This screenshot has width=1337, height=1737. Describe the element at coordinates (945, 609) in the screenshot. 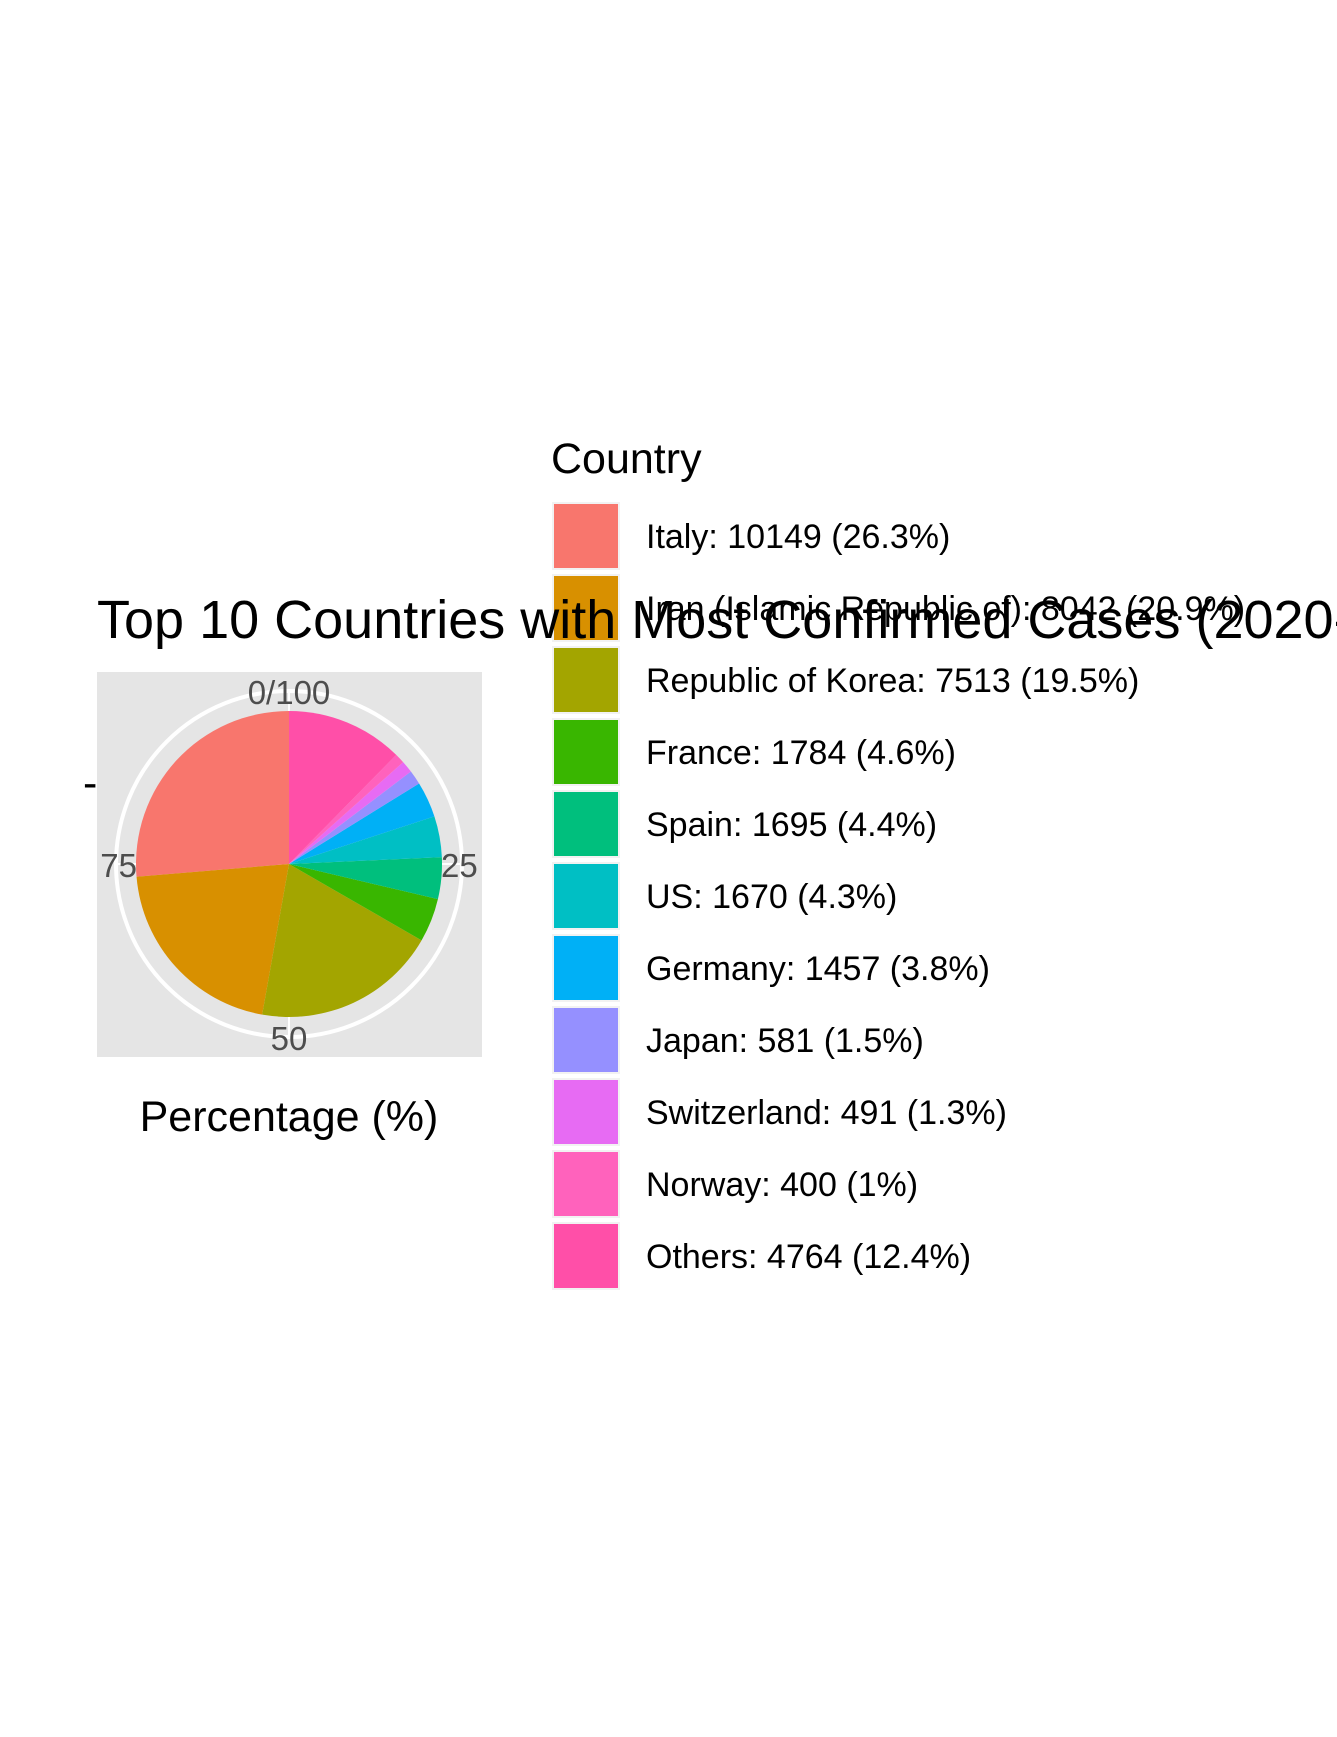

I see `legend-label-1: Iran (Islamic Republic of): 8042 (20.9%)` at that location.